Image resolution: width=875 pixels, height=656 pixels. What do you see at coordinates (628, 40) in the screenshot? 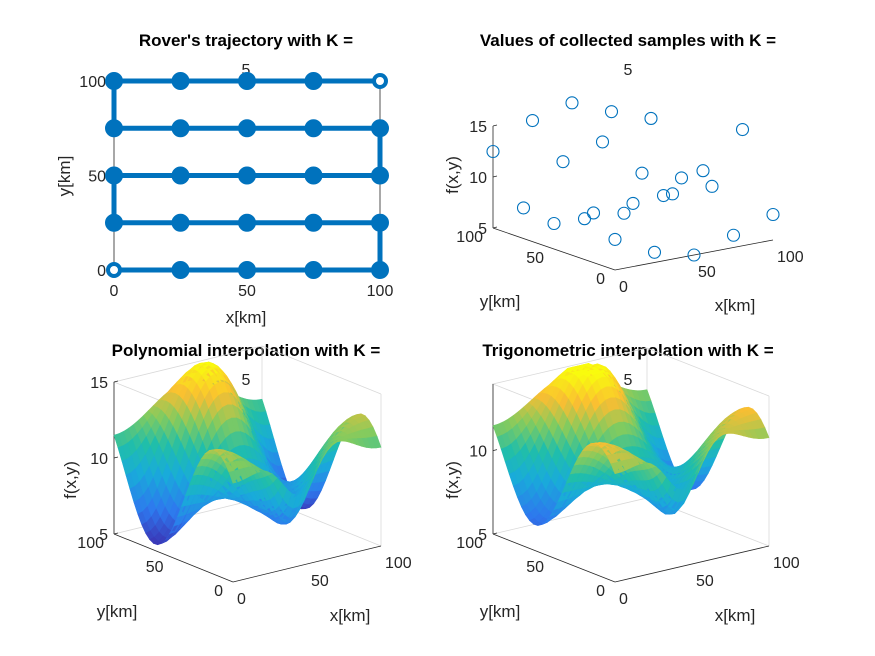
I see `samples-title-line1: Values of collected samples with K =` at bounding box center [628, 40].